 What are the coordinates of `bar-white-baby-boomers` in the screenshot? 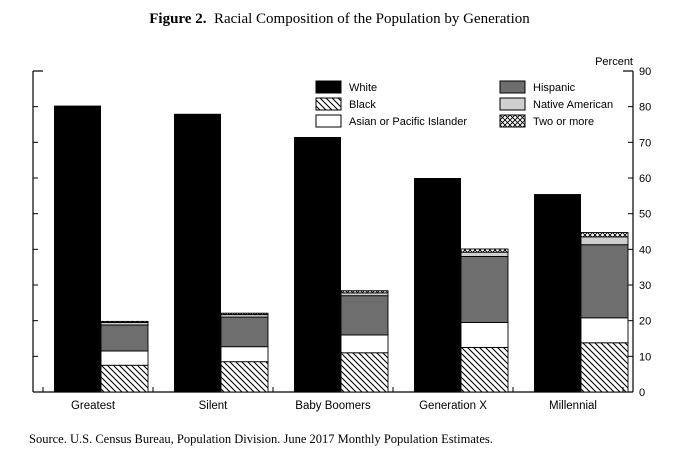 It's located at (317, 264).